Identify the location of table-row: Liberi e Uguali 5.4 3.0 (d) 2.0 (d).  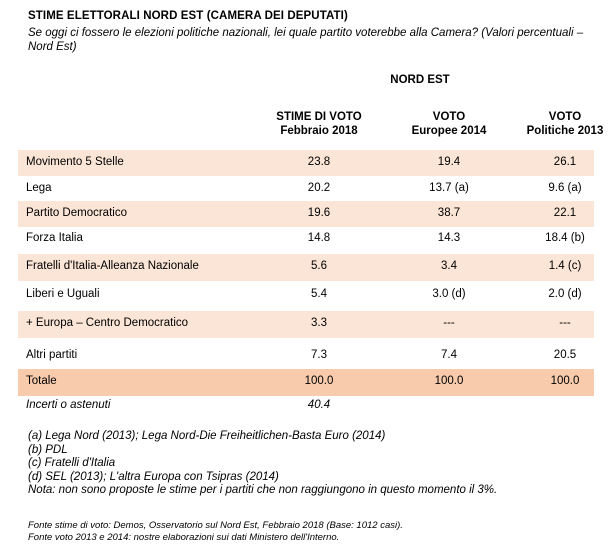
(306, 295).